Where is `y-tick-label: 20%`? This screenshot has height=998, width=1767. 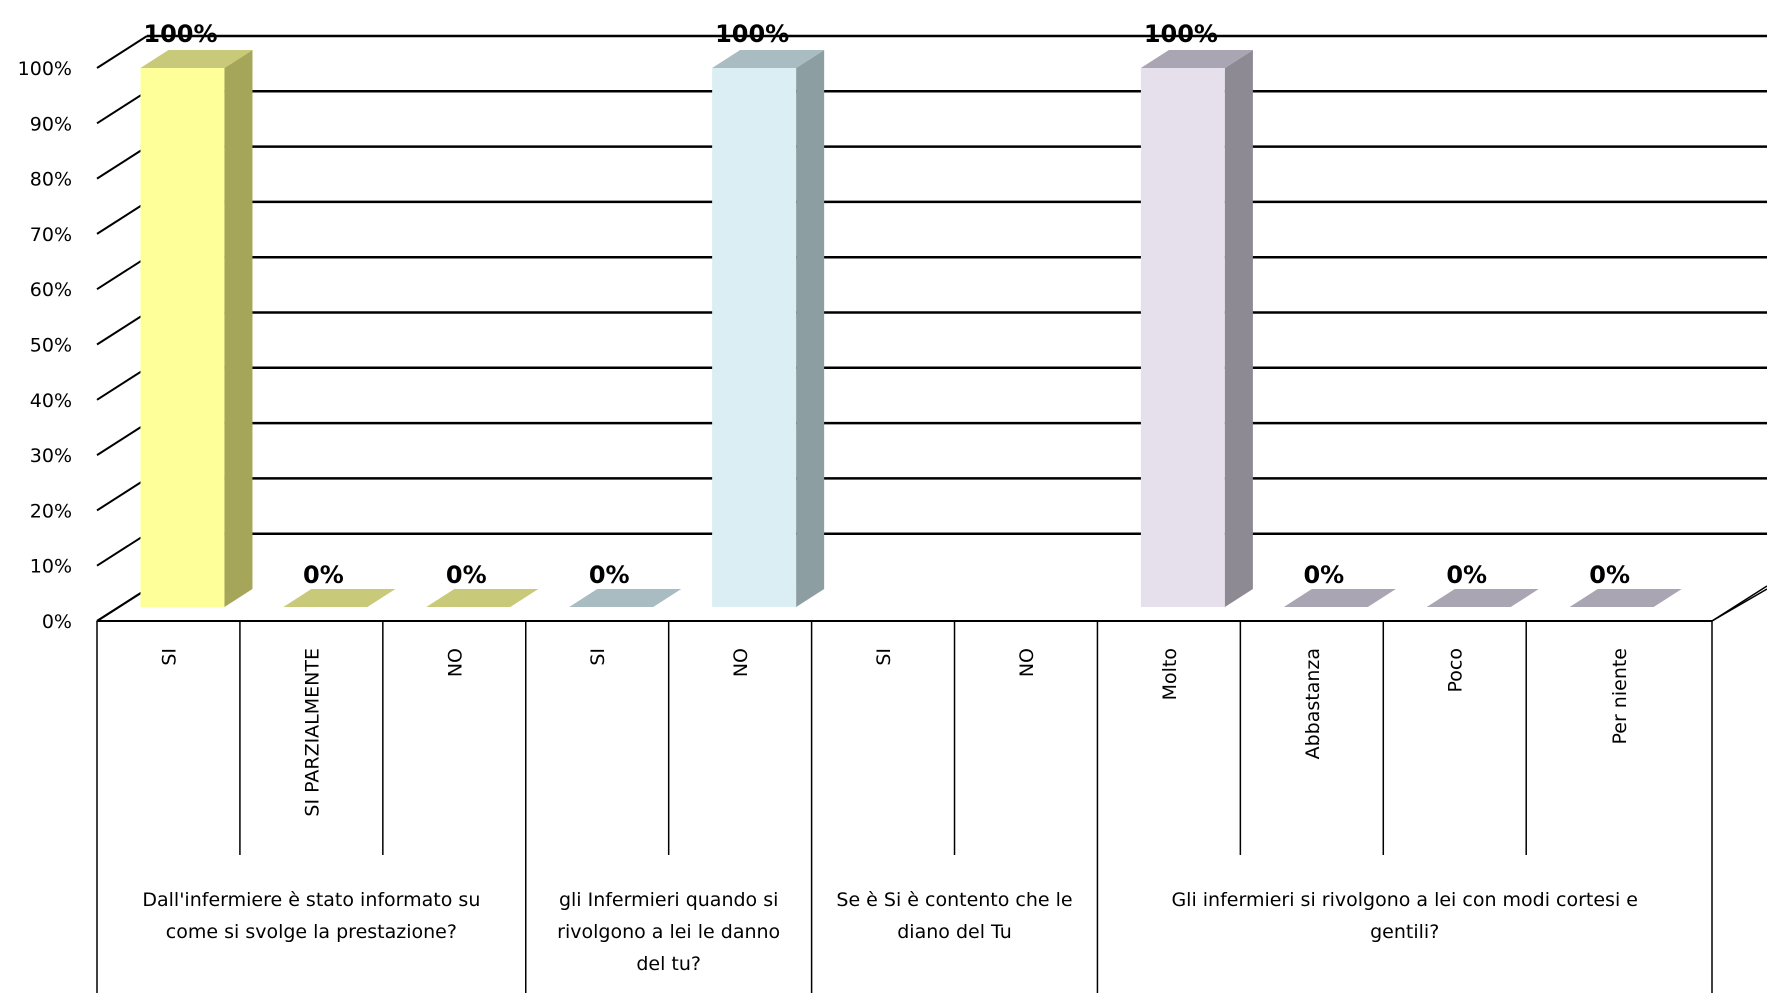
y-tick-label: 20% is located at coordinates (51, 511).